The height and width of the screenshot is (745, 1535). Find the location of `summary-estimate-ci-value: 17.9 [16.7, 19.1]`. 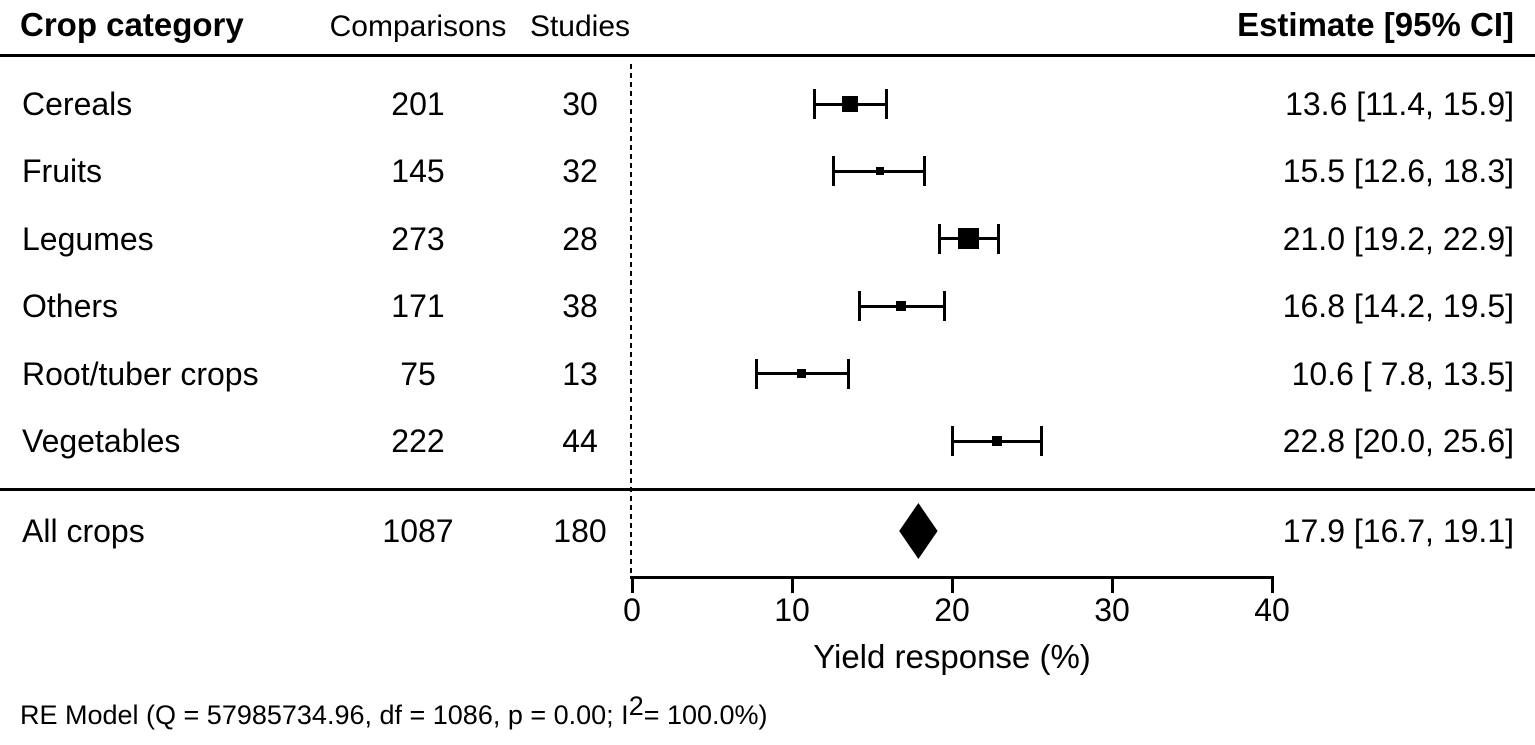

summary-estimate-ci-value: 17.9 [16.7, 19.1] is located at coordinates (1398, 531).